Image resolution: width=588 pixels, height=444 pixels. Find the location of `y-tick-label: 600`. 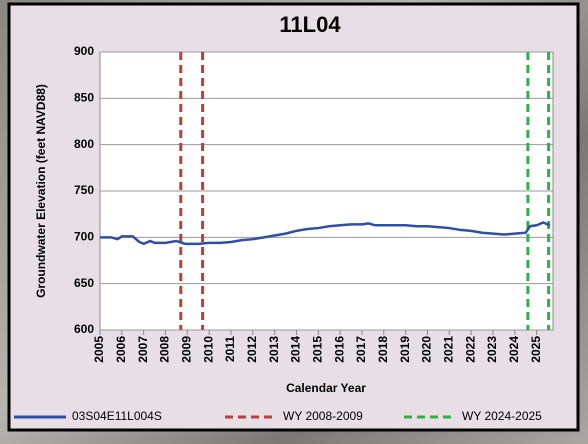

y-tick-label: 600 is located at coordinates (84, 329).